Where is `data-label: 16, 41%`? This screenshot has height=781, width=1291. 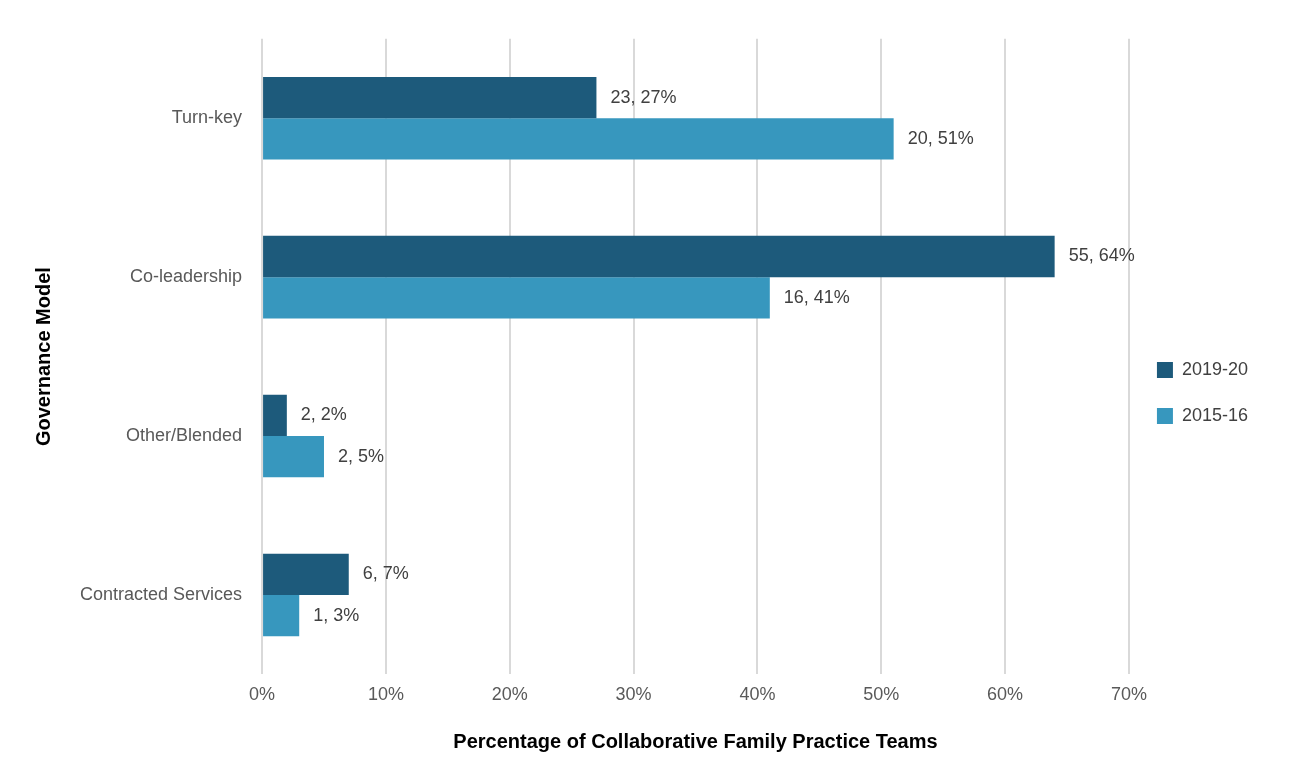 data-label: 16, 41% is located at coordinates (816, 296).